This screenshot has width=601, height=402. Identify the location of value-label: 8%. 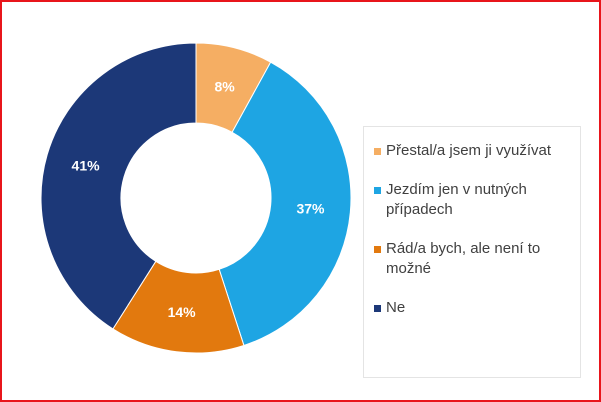
(224, 86).